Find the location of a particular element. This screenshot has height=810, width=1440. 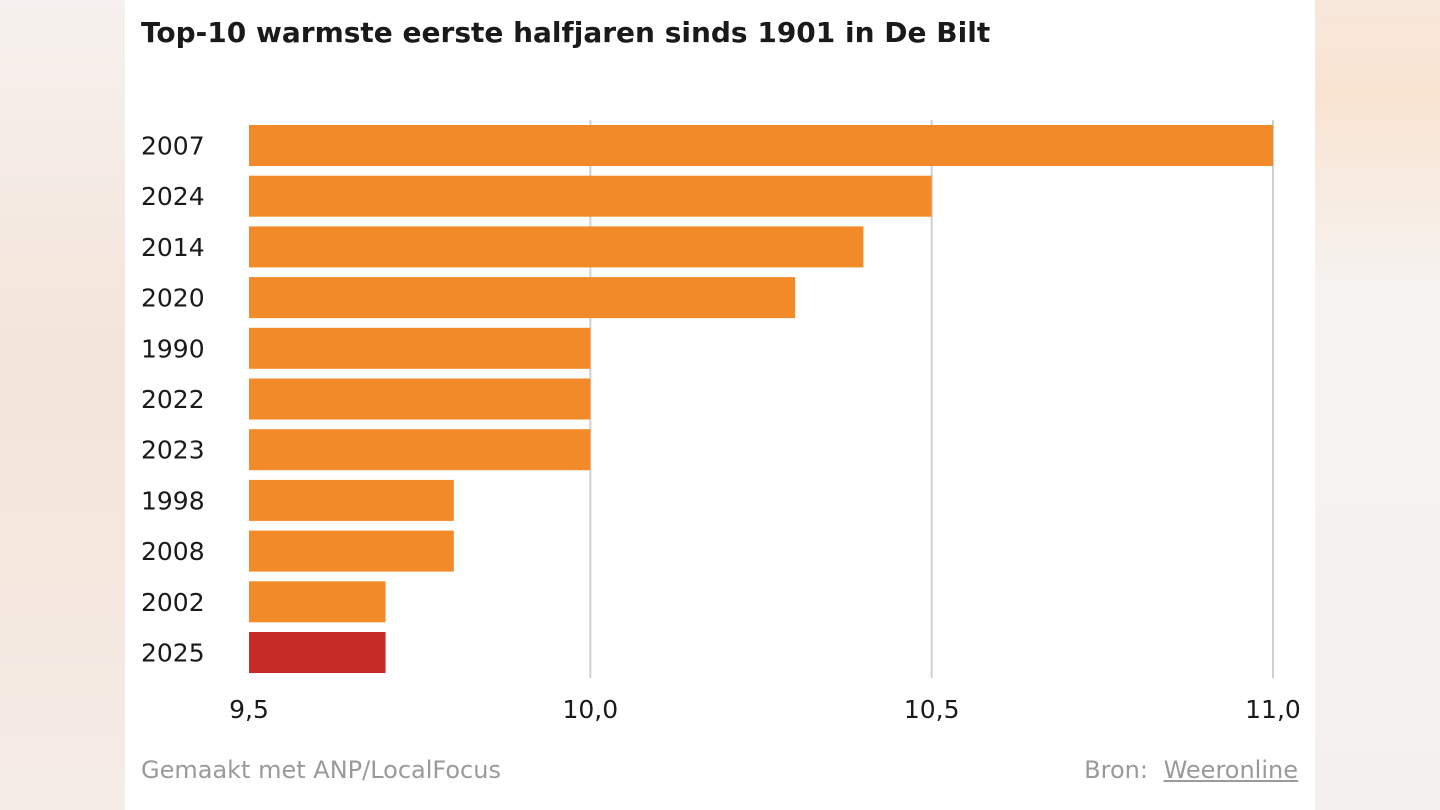

category-label-2025: 2025 is located at coordinates (173, 653).